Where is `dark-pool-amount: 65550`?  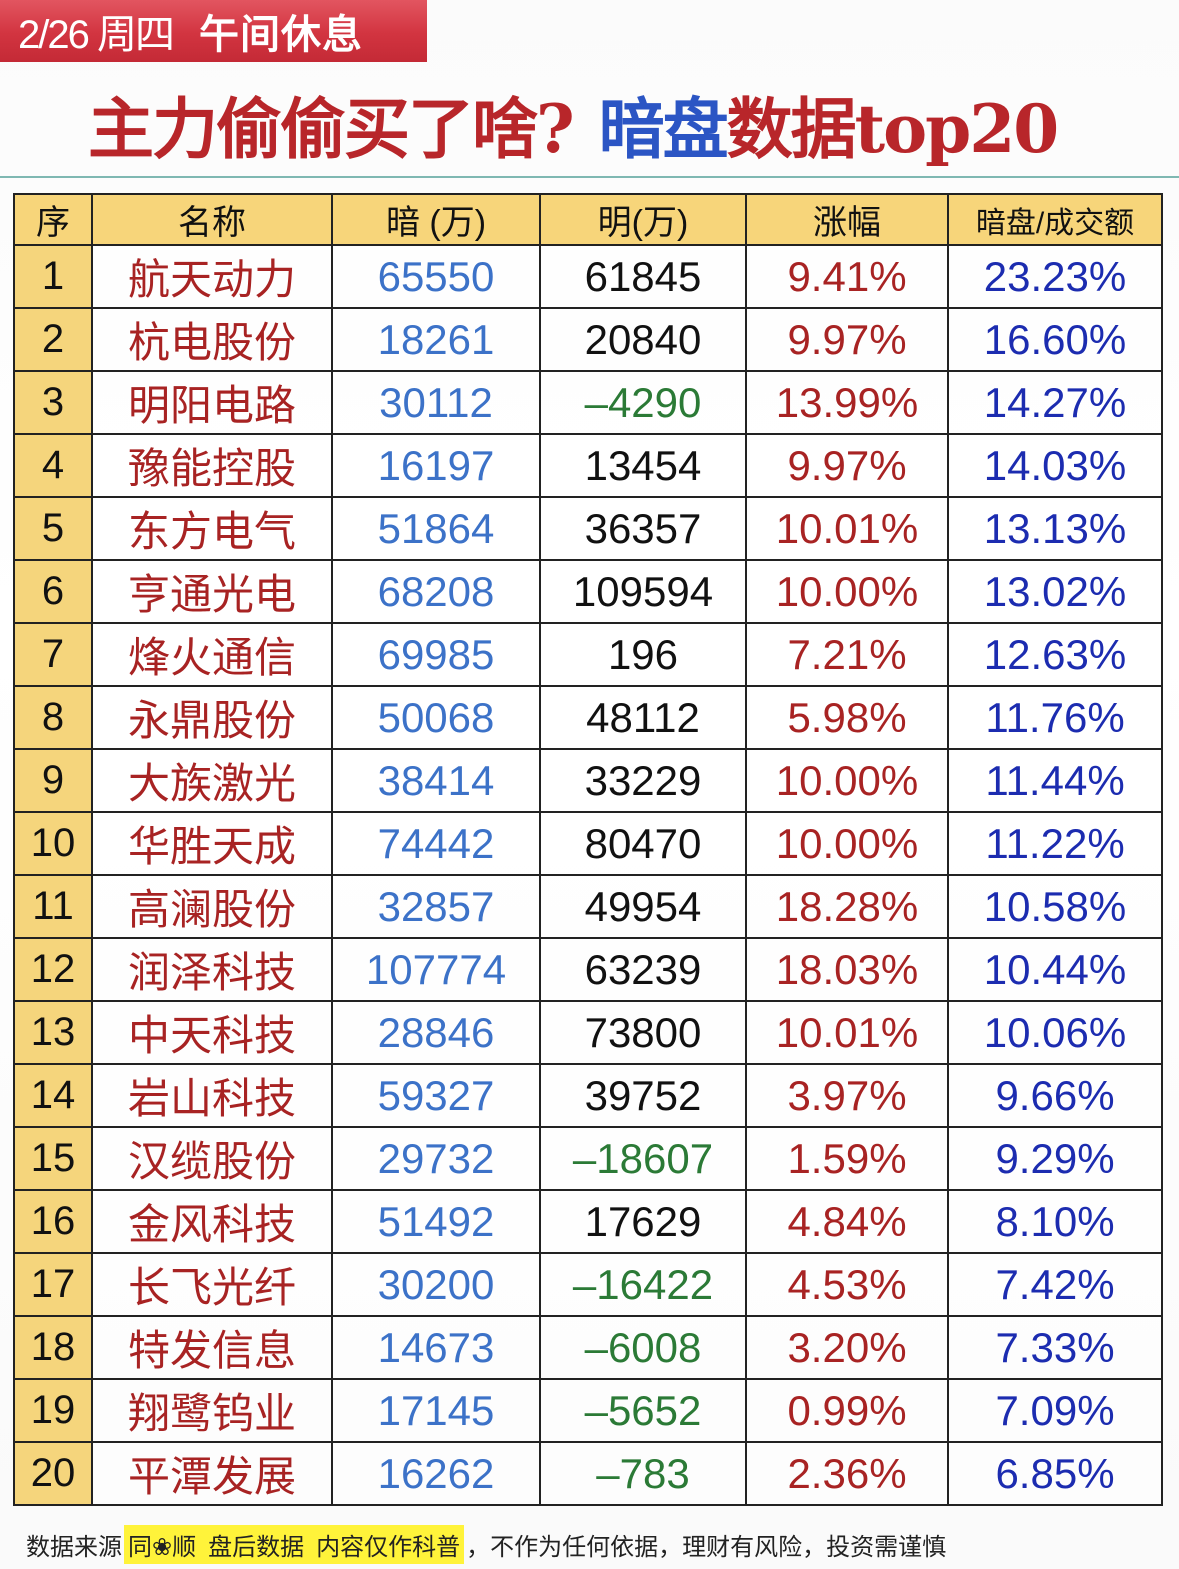 dark-pool-amount: 65550 is located at coordinates (436, 276).